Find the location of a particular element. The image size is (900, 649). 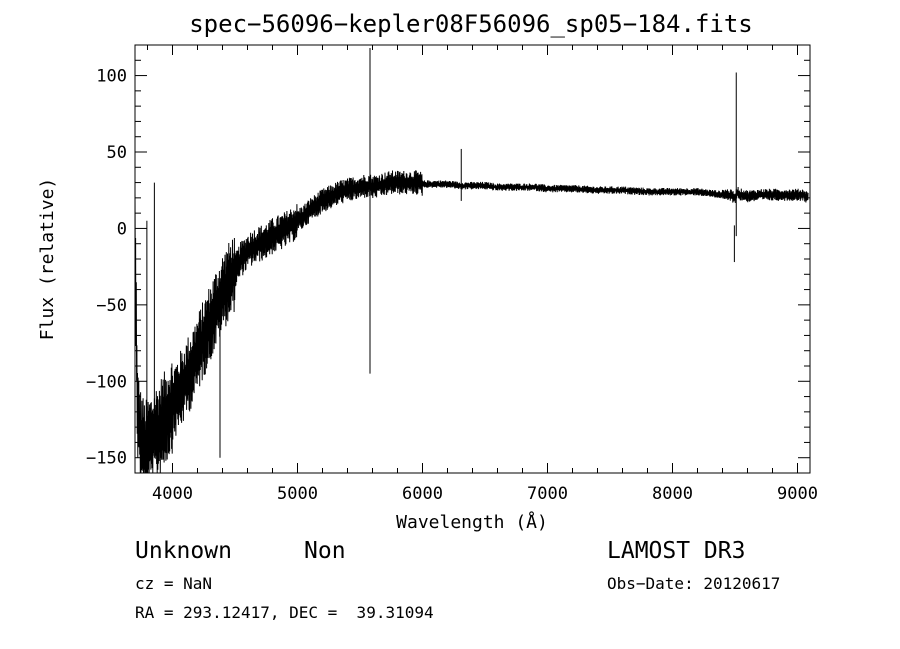

y-tick-label: 50 is located at coordinates (117, 153).